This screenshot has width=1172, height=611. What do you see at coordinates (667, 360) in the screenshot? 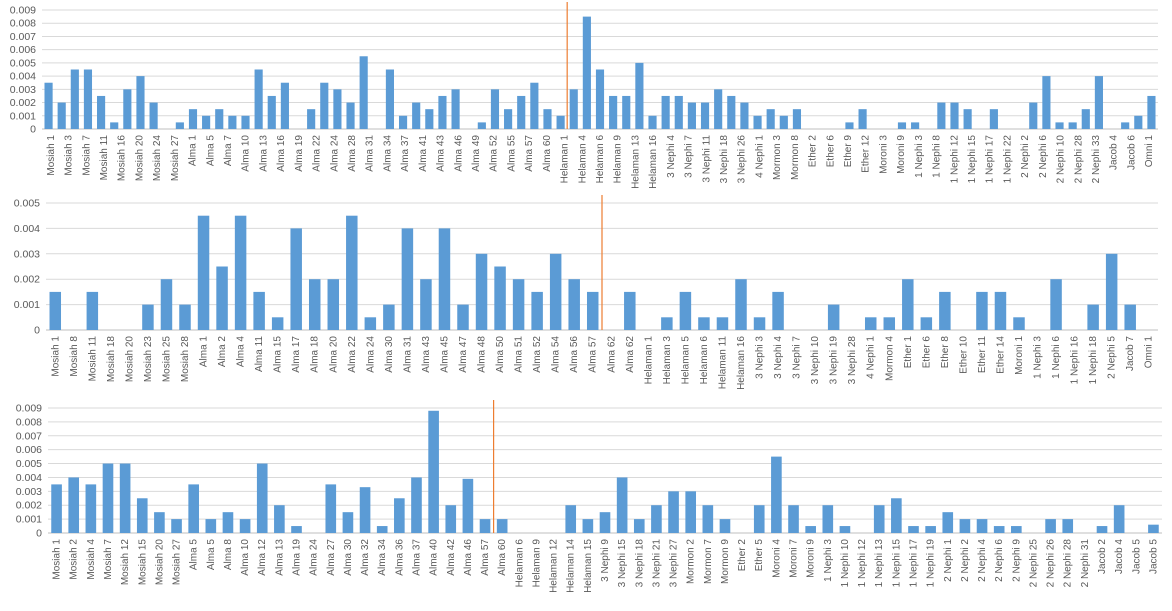
I see `x-tick-label: Helaman 3` at bounding box center [667, 360].